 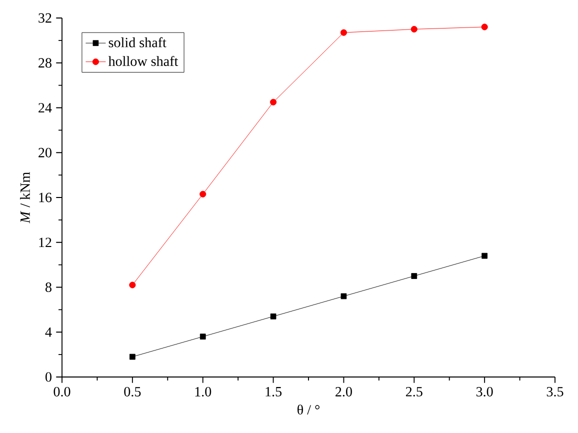 What do you see at coordinates (45, 107) in the screenshot?
I see `y-tick-label: 24` at bounding box center [45, 107].